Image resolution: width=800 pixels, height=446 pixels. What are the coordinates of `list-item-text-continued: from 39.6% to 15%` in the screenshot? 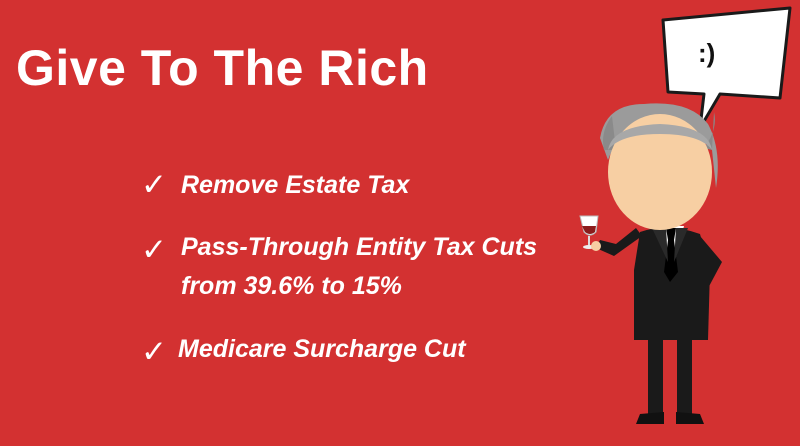 It's located at (291, 286).